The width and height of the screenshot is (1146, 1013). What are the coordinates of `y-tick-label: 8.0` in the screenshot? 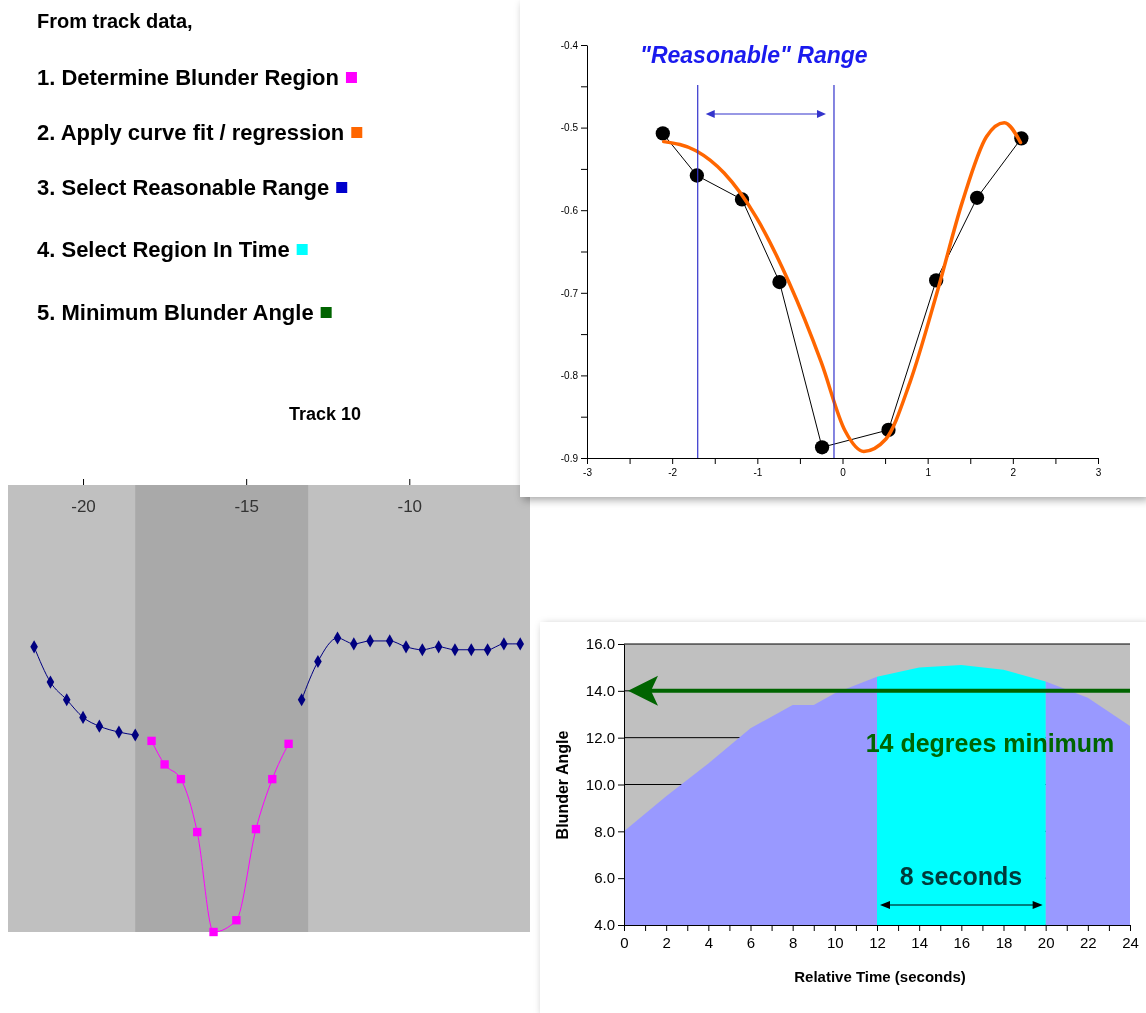 It's located at (604, 831).